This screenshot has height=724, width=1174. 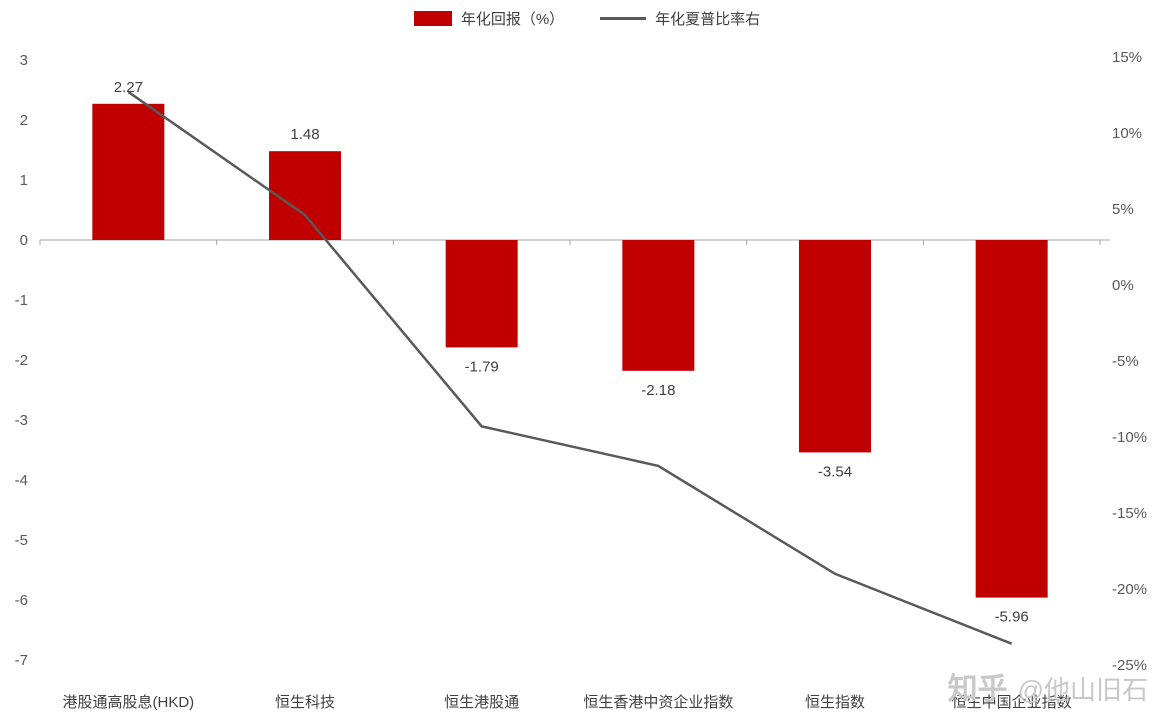 I want to click on category-label: 恒生香港中资企业指数, so click(x=658, y=702).